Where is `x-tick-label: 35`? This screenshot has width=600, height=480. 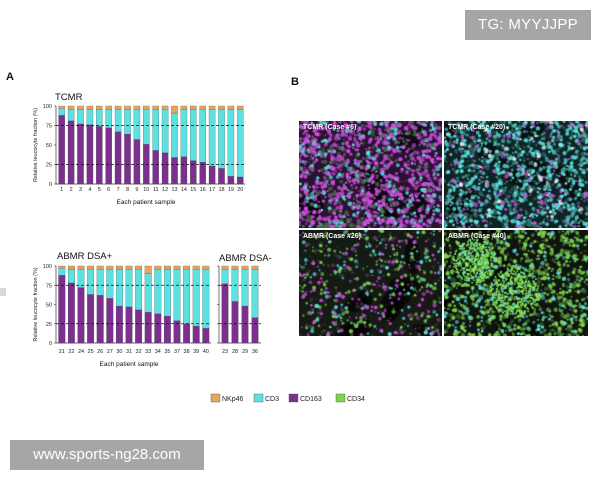
x-tick-label: 35 is located at coordinates (167, 352).